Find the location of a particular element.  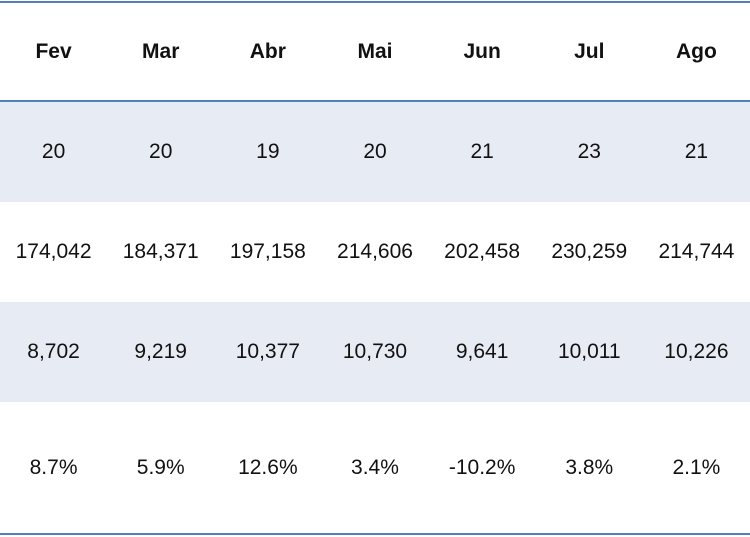

table-cell: 197,158 is located at coordinates (267, 251).